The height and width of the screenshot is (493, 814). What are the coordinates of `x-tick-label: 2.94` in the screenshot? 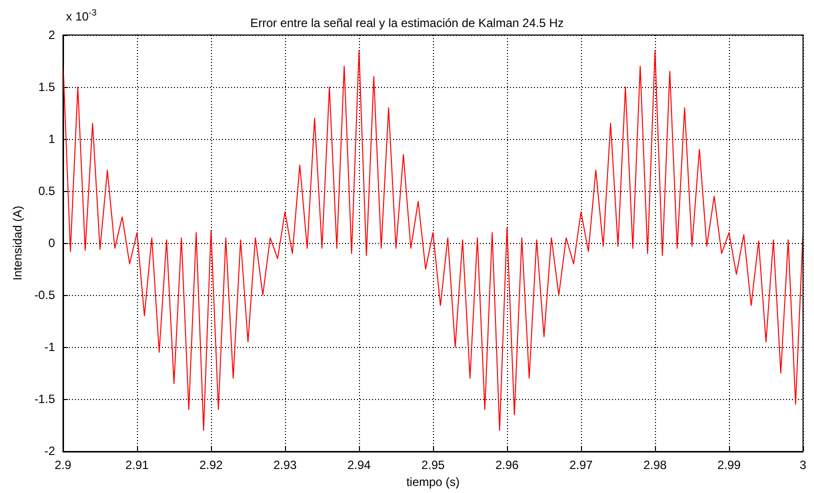 It's located at (359, 465).